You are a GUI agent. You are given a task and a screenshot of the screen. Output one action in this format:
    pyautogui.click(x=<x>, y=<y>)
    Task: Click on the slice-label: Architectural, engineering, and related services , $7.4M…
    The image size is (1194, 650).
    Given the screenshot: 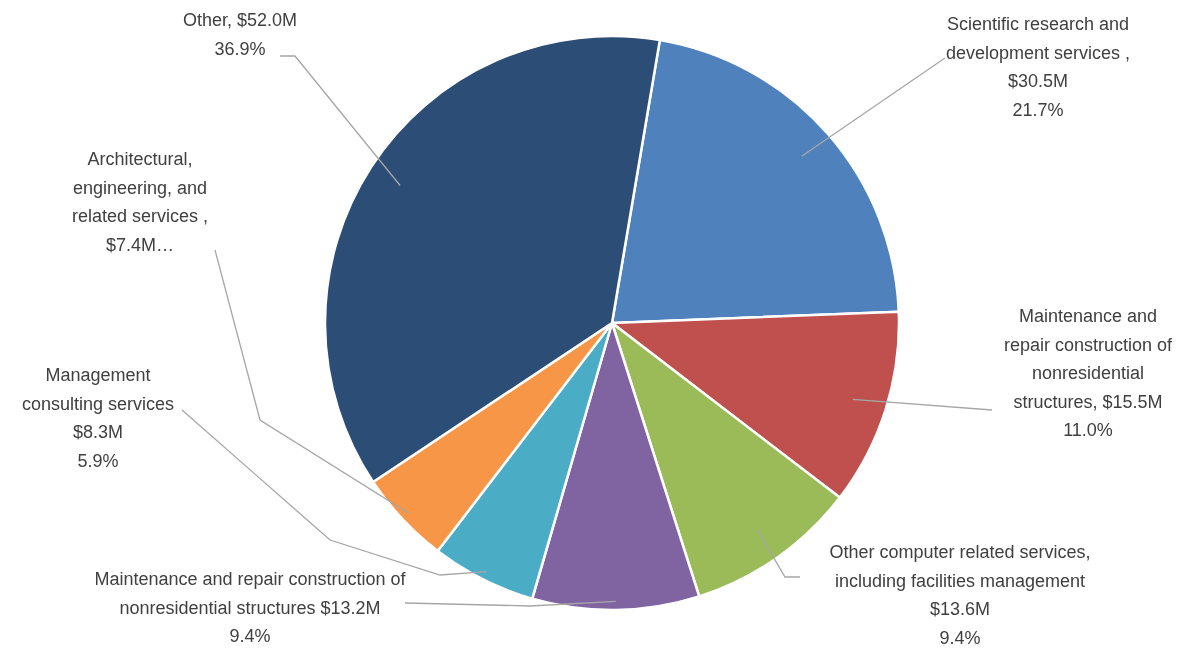 What is the action you would take?
    pyautogui.click(x=140, y=202)
    